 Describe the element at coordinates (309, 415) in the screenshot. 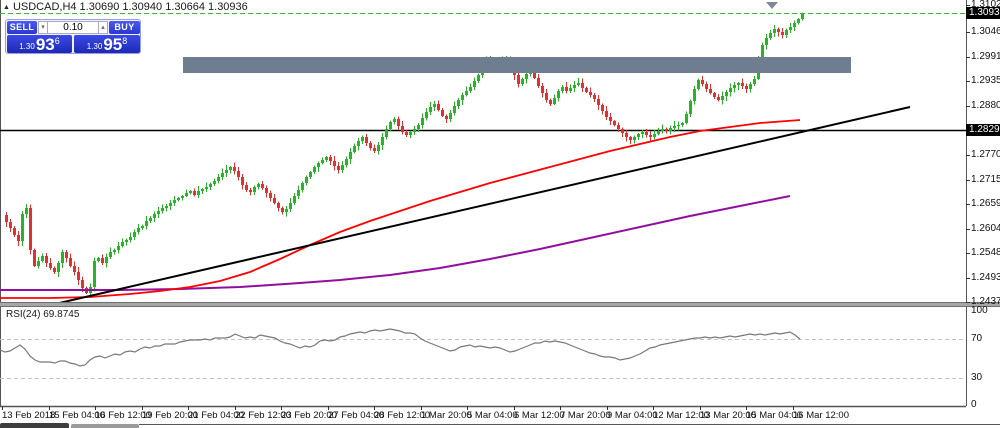

I see `time-axis-label: 23 Feb 20:00` at that location.